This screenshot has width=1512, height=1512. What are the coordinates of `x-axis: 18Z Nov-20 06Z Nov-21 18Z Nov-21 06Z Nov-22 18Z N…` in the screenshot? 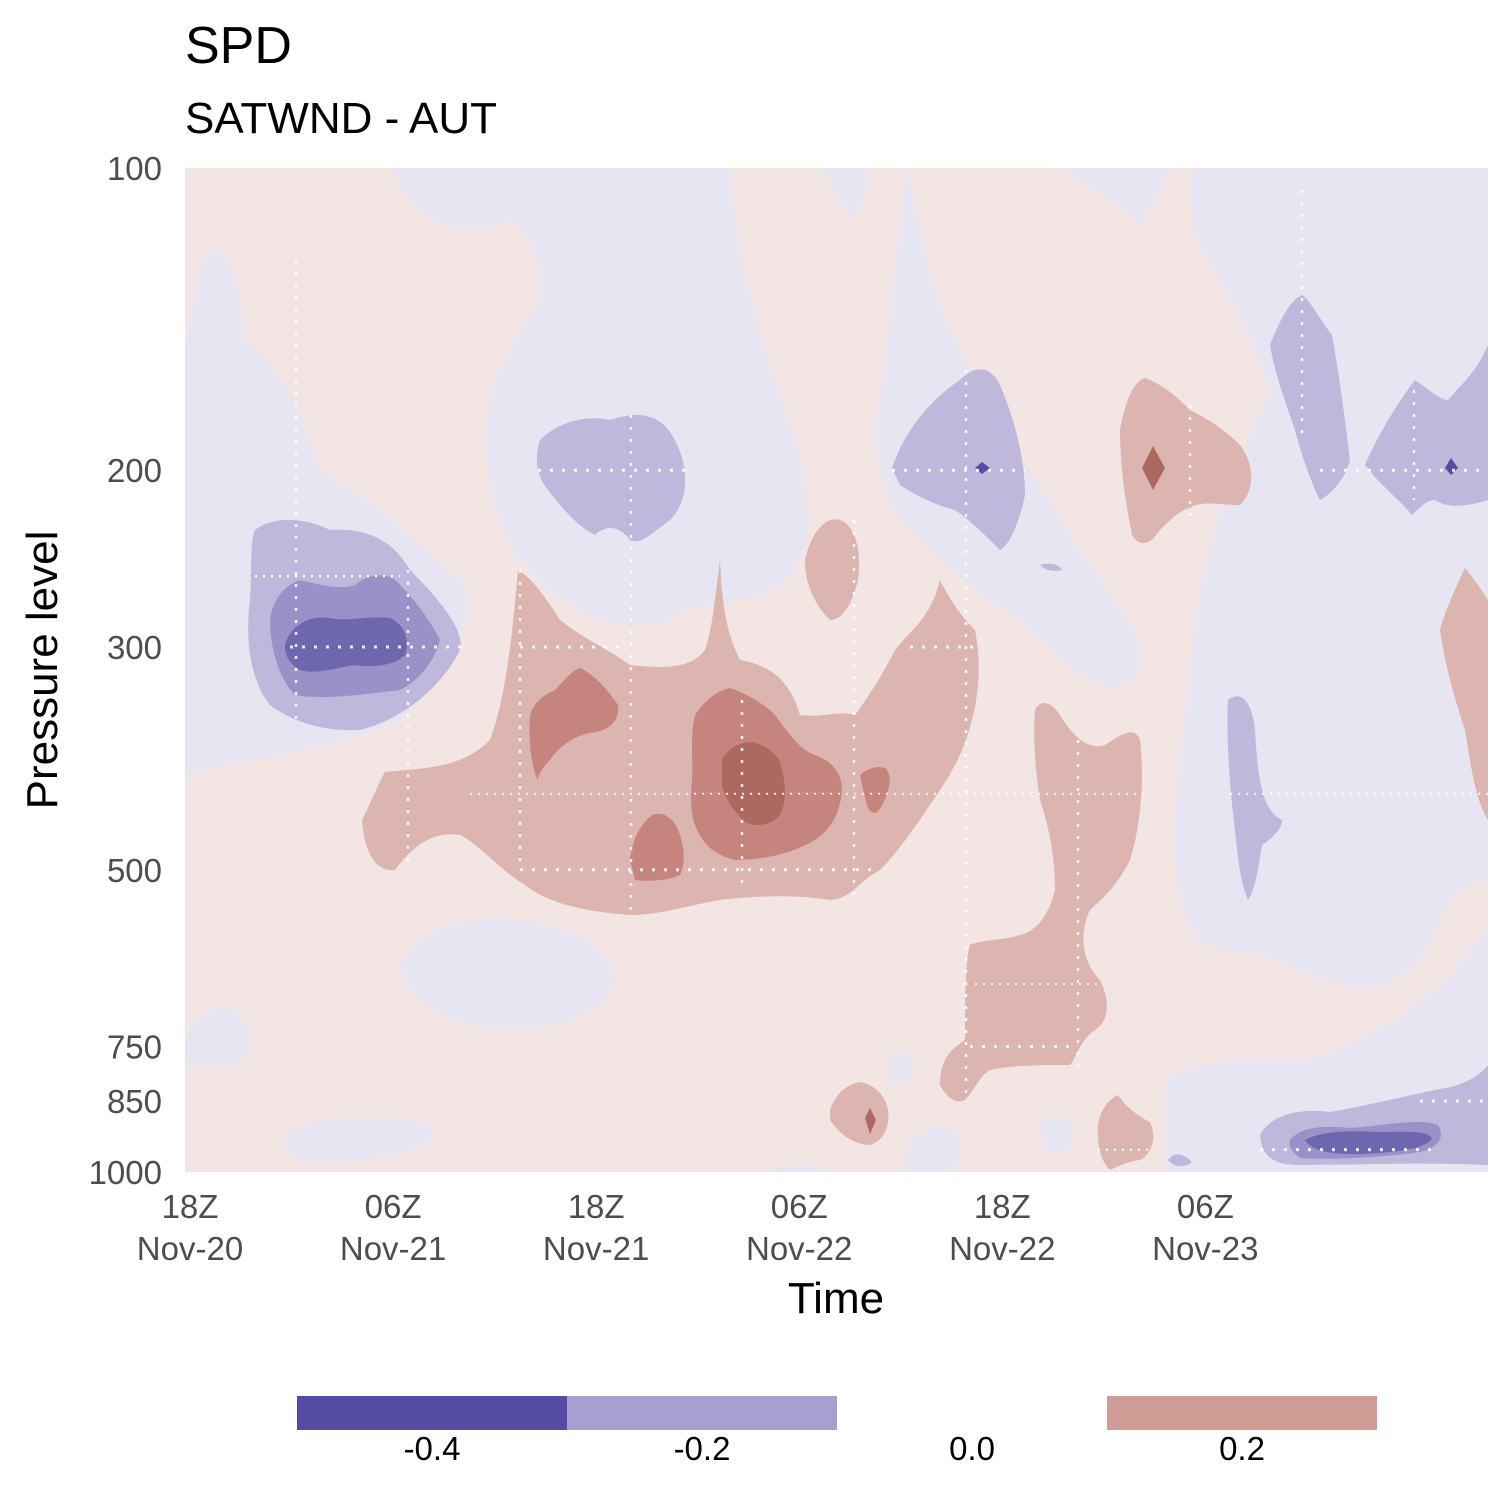 It's located at (698, 1227).